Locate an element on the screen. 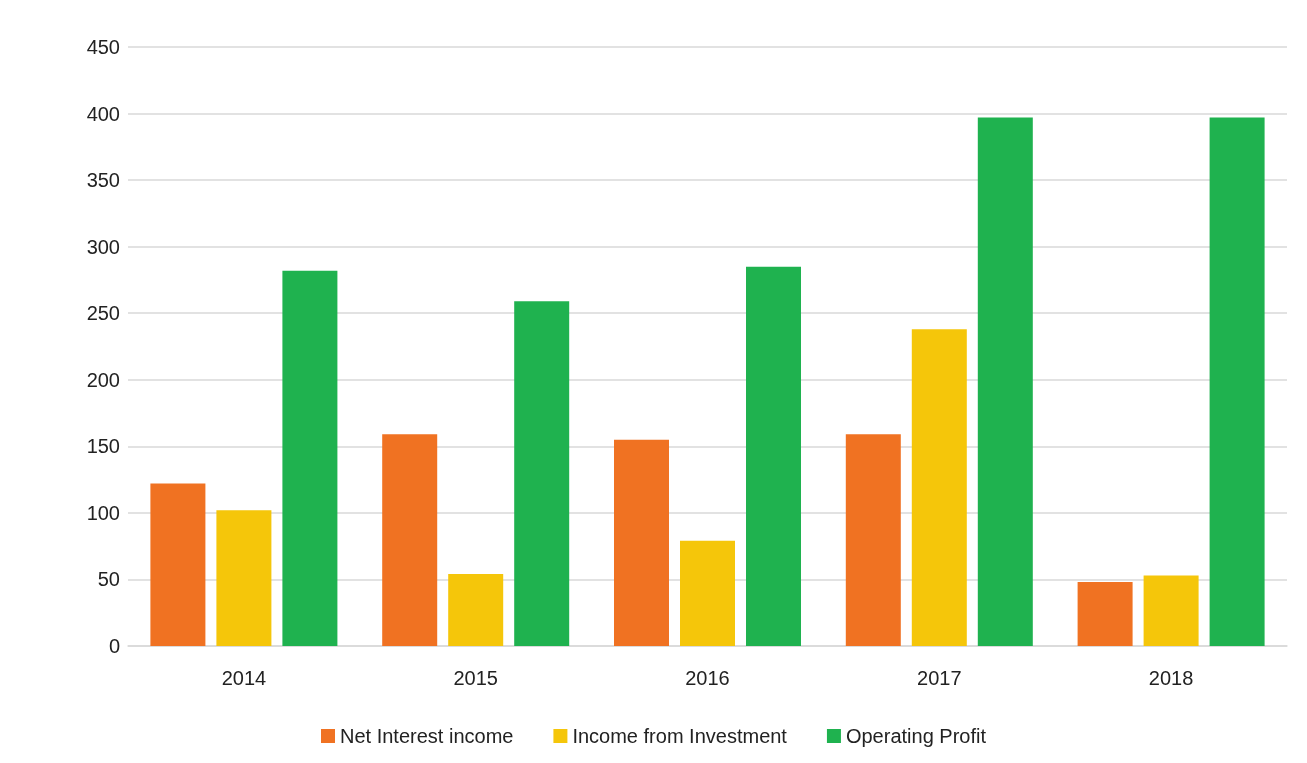 The height and width of the screenshot is (763, 1307). legend-label: Income from Investment is located at coordinates (680, 736).